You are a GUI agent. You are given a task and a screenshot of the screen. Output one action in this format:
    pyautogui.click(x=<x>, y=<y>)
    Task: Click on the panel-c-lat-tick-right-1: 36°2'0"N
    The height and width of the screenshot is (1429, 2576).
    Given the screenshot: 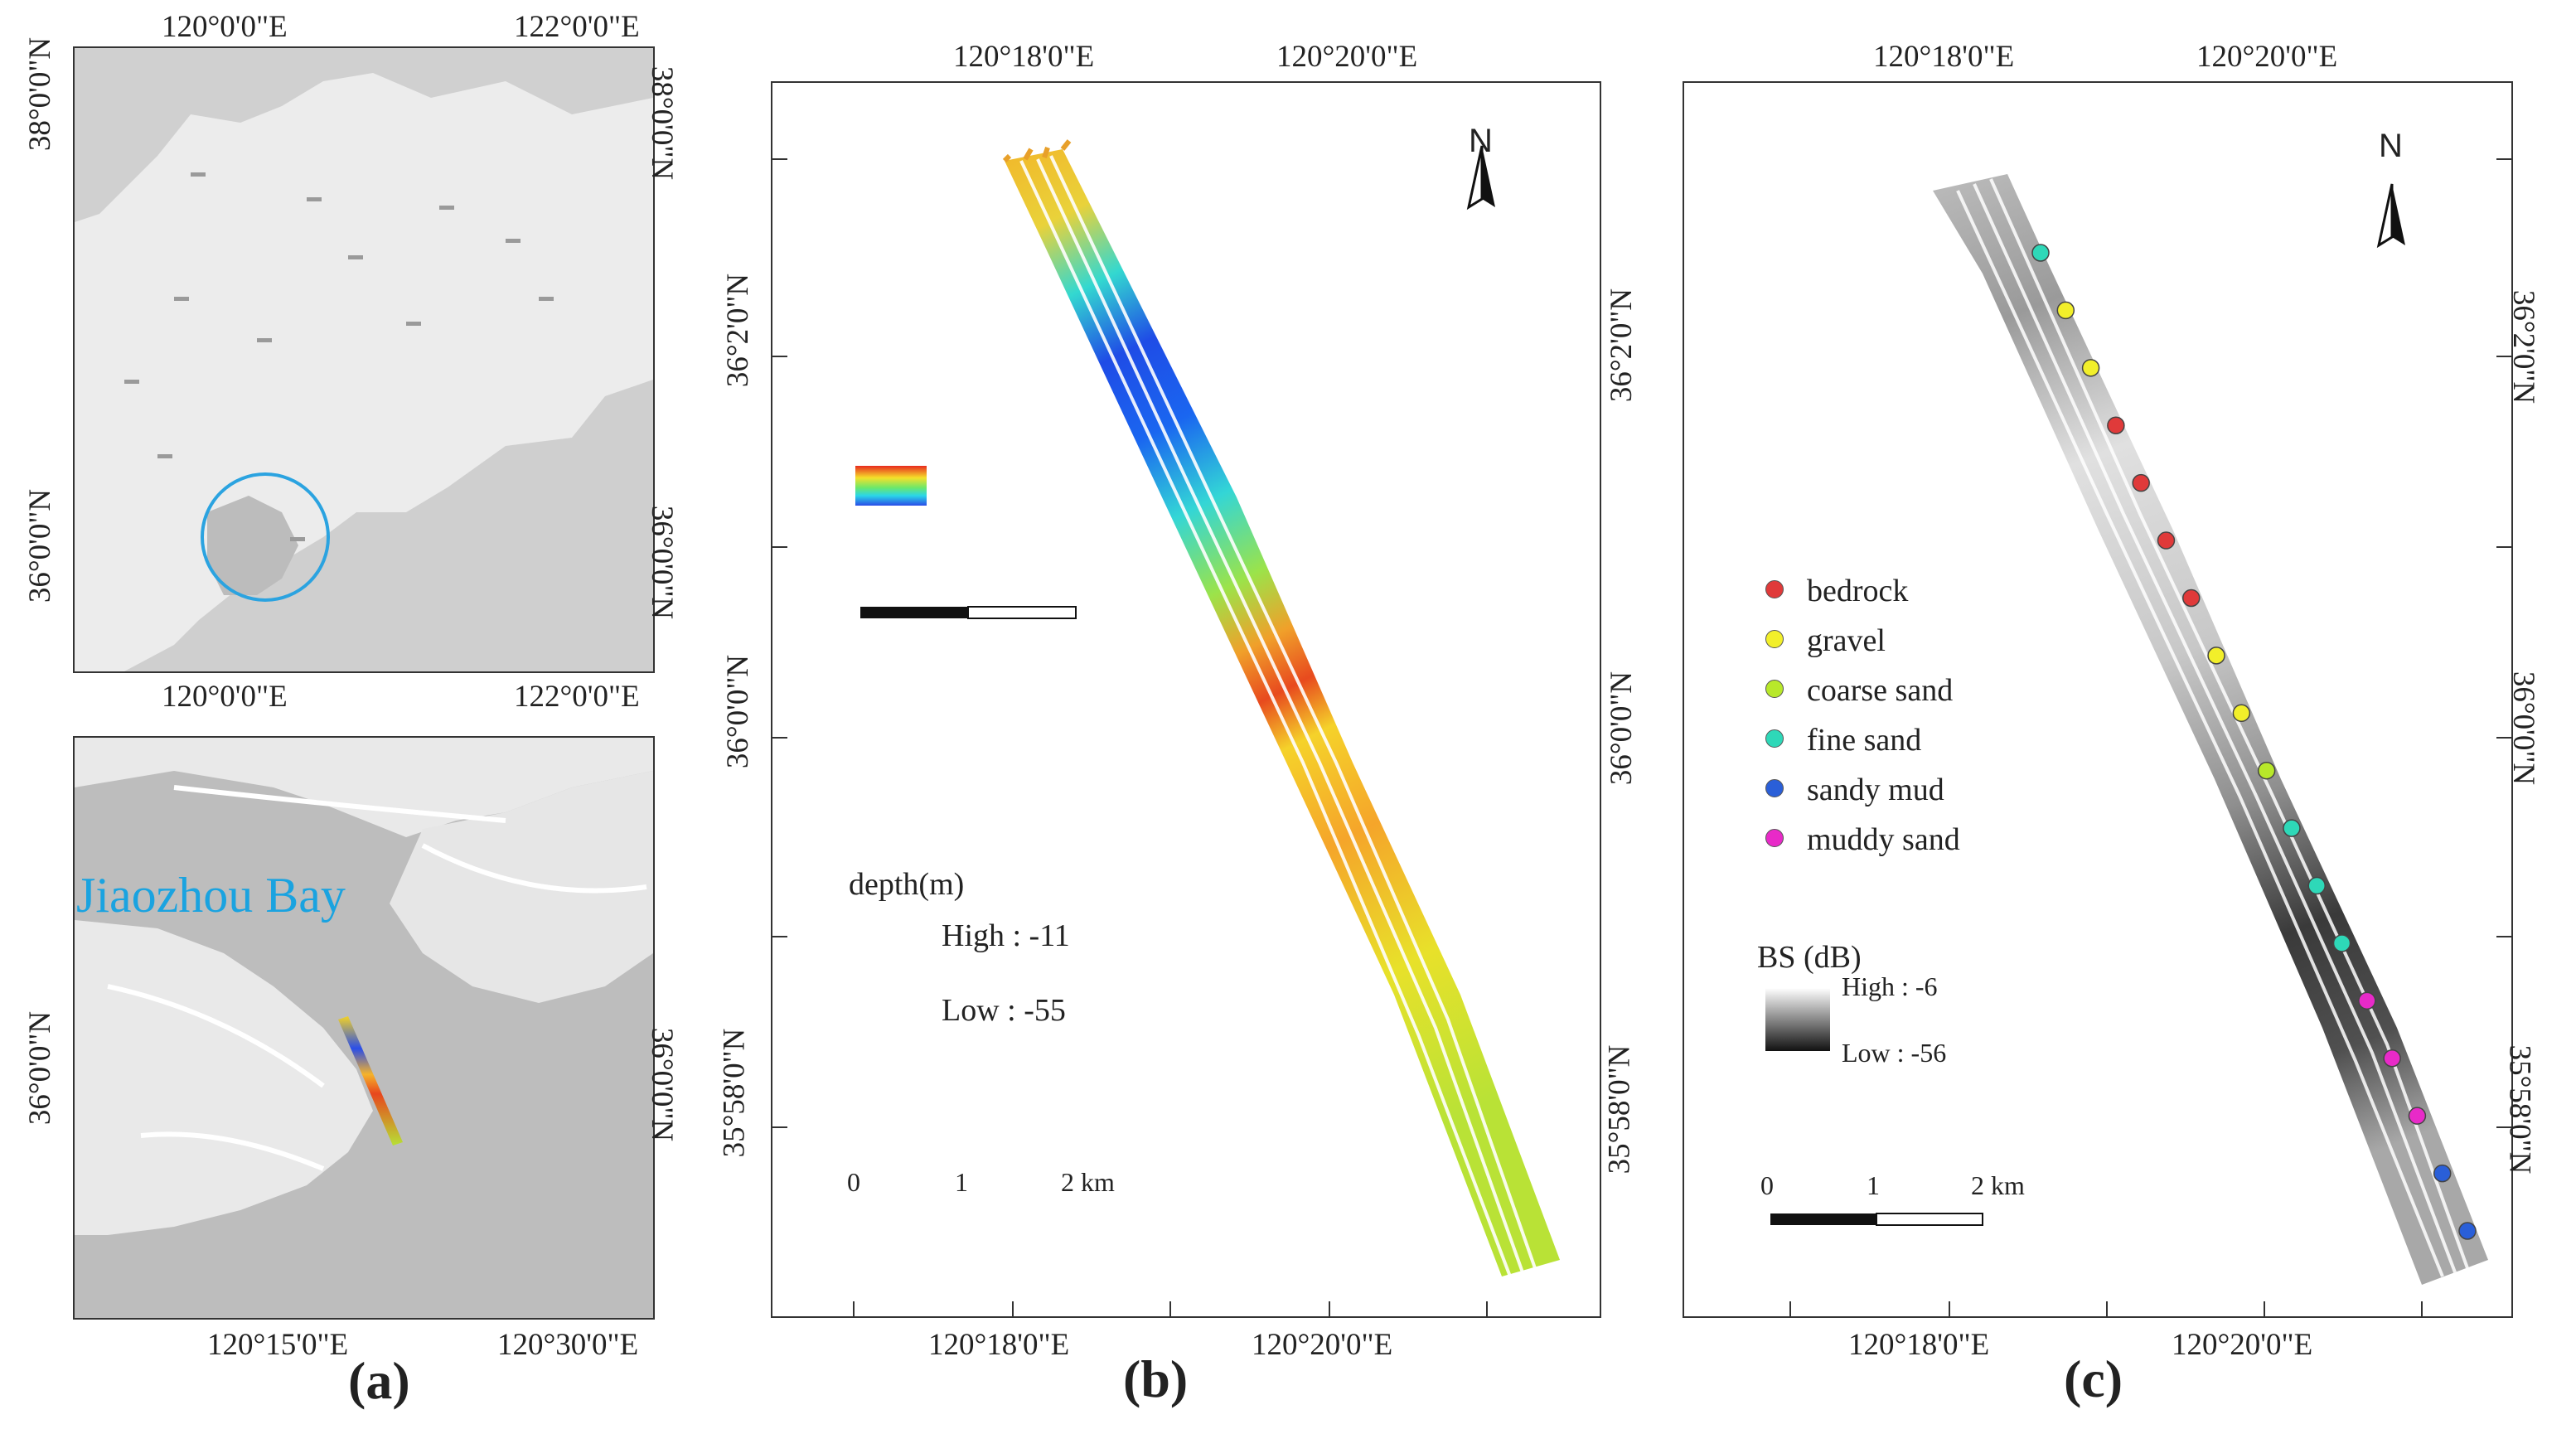 What is the action you would take?
    pyautogui.click(x=2523, y=346)
    